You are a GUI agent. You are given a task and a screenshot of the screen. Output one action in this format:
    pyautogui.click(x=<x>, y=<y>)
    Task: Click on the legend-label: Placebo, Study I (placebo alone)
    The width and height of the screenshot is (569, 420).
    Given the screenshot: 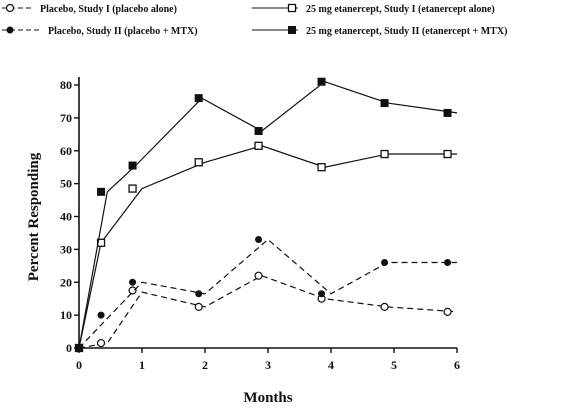 What is the action you would take?
    pyautogui.click(x=108, y=9)
    